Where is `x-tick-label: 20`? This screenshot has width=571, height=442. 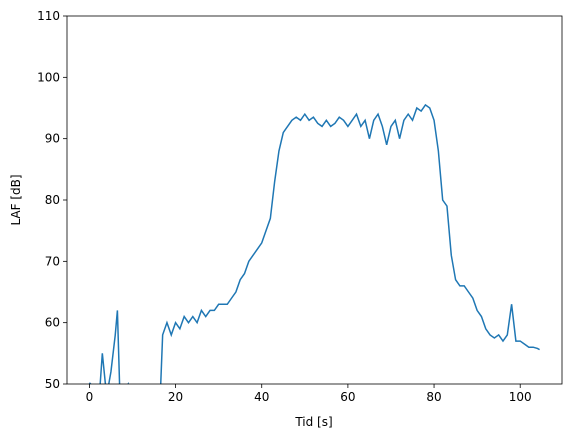
x-tick-label: 20 is located at coordinates (175, 397).